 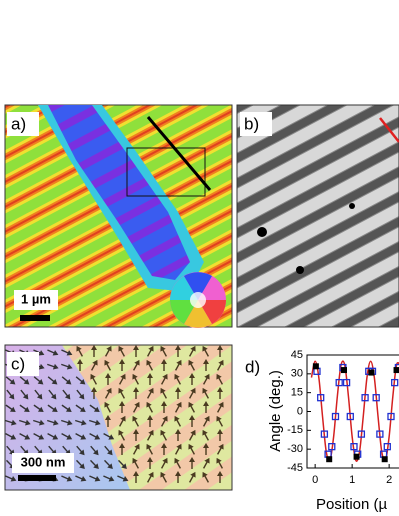 I want to click on x-axis-label: Position (µ, so click(x=352, y=504).